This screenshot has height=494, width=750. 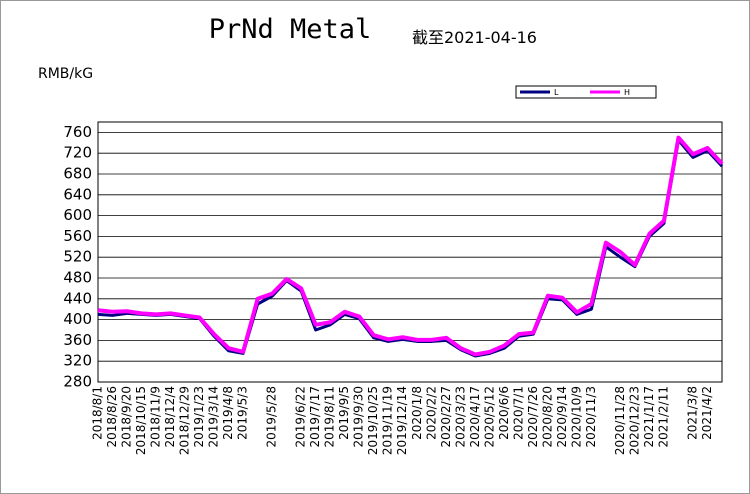 I want to click on legend-label: H, so click(x=627, y=92).